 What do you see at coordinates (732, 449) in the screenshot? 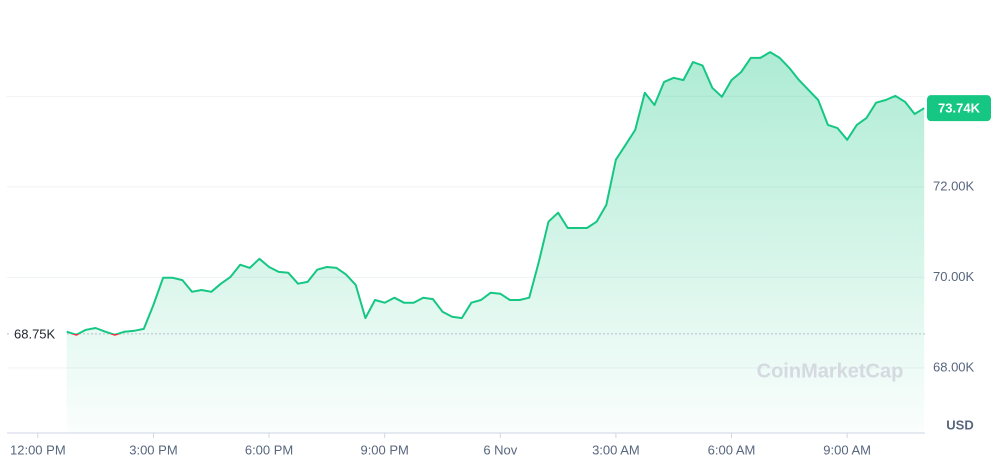
I see `x-tick-label: 6:00 AM` at bounding box center [732, 449].